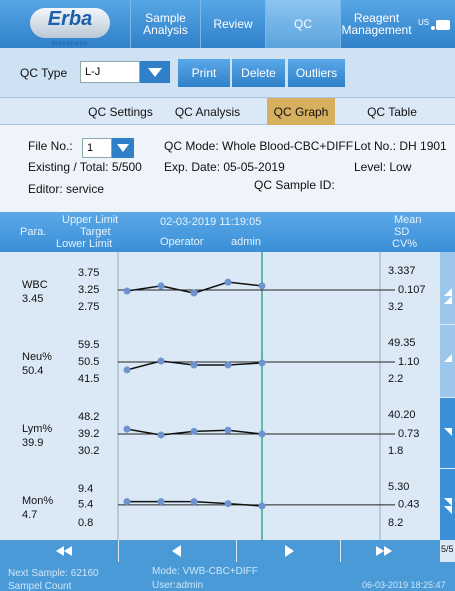  What do you see at coordinates (88, 307) in the screenshot?
I see `lower-limit: 2.75` at bounding box center [88, 307].